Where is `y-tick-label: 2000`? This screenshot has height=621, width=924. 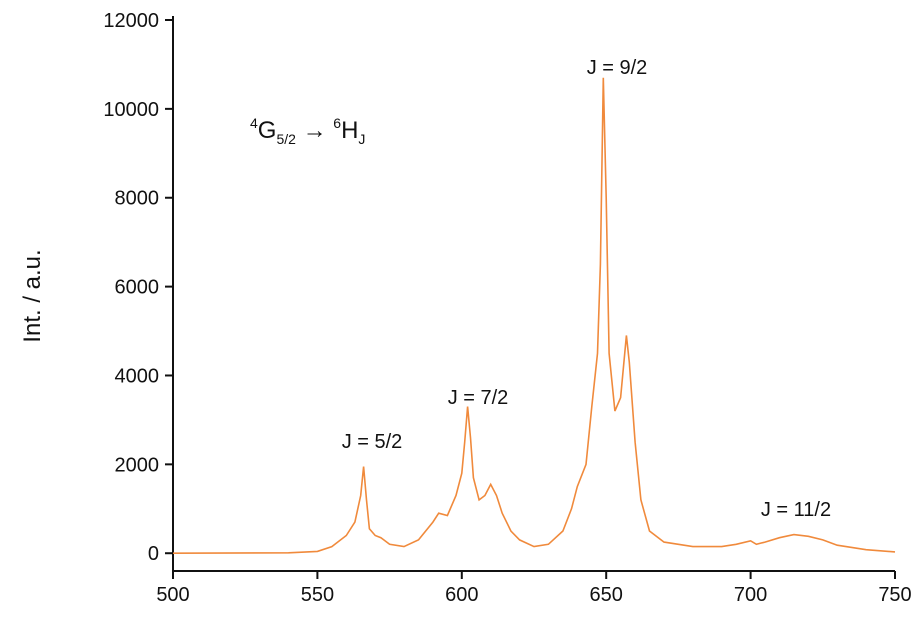
y-tick-label: 2000 is located at coordinates (137, 465).